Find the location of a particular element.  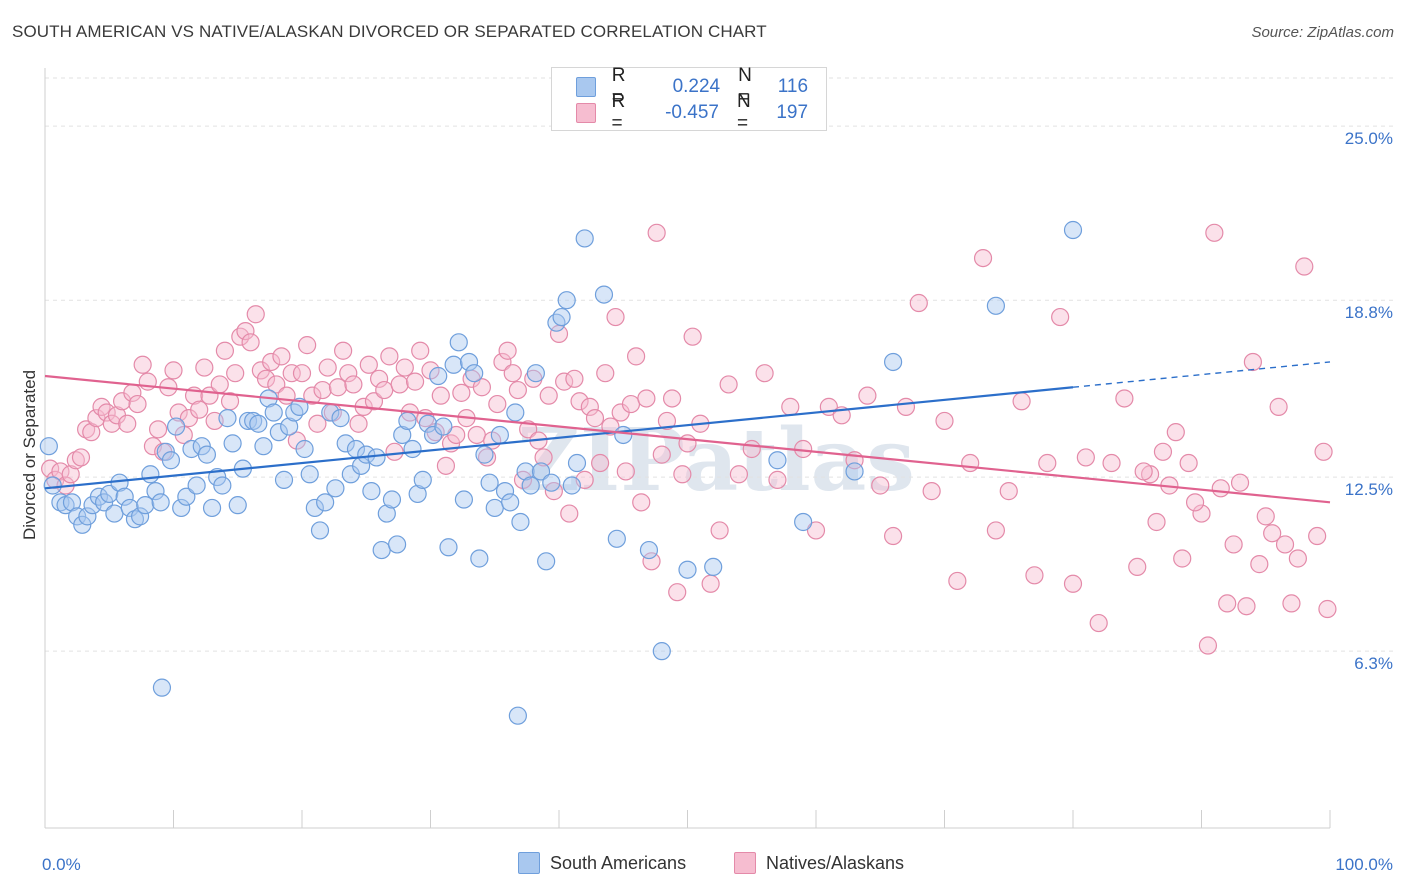

source-label: Source: ZipAtlas.com is located at coordinates (1322, 32).